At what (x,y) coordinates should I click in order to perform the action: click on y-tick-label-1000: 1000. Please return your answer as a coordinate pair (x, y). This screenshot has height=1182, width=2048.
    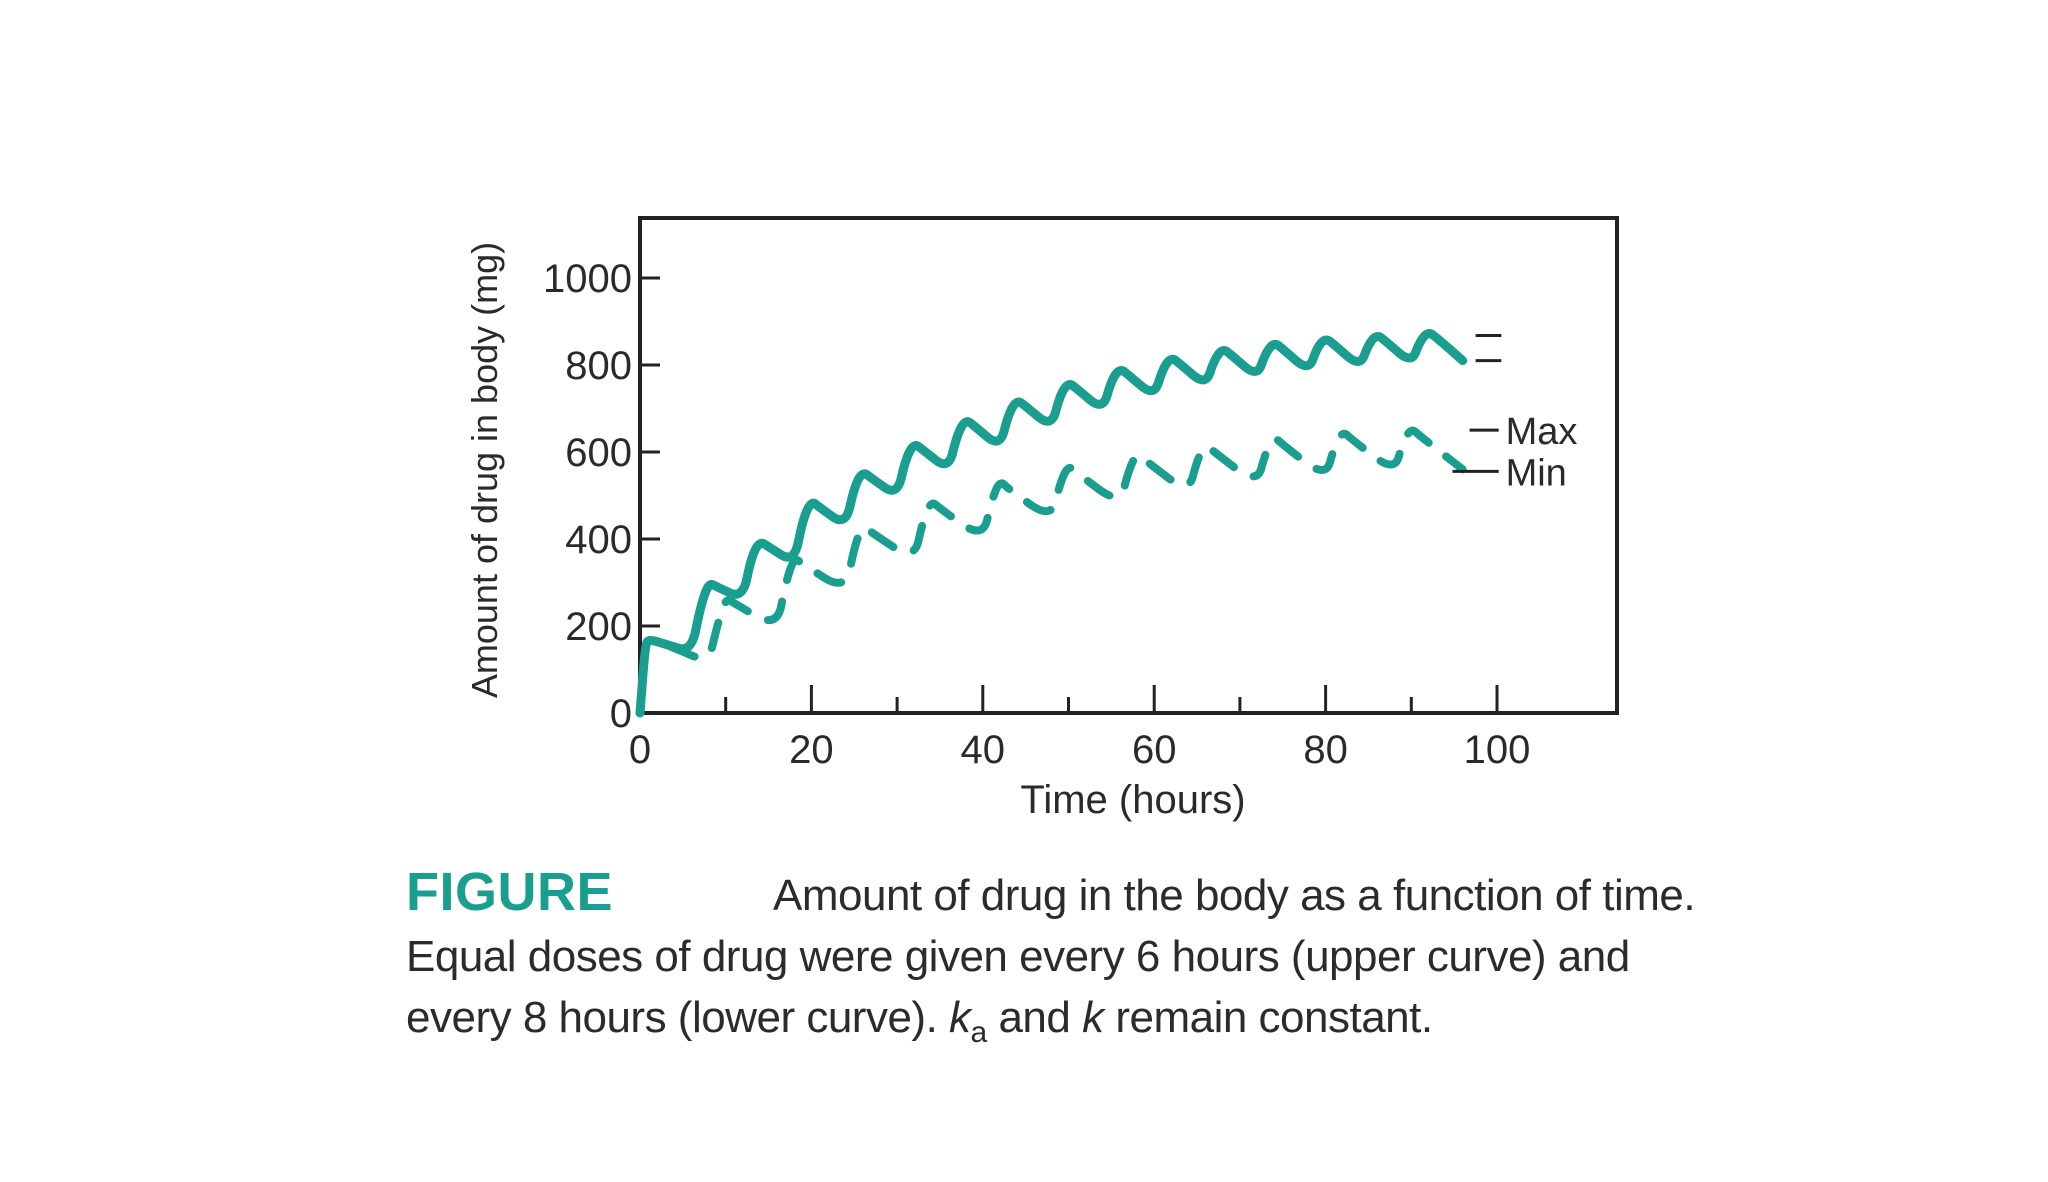
    Looking at the image, I should click on (587, 279).